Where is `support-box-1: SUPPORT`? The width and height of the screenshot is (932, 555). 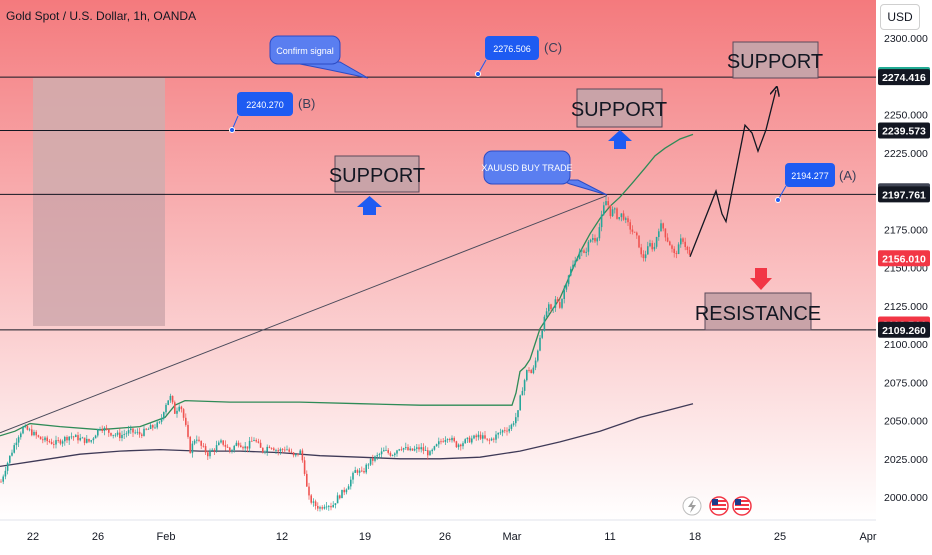 support-box-1: SUPPORT is located at coordinates (377, 174).